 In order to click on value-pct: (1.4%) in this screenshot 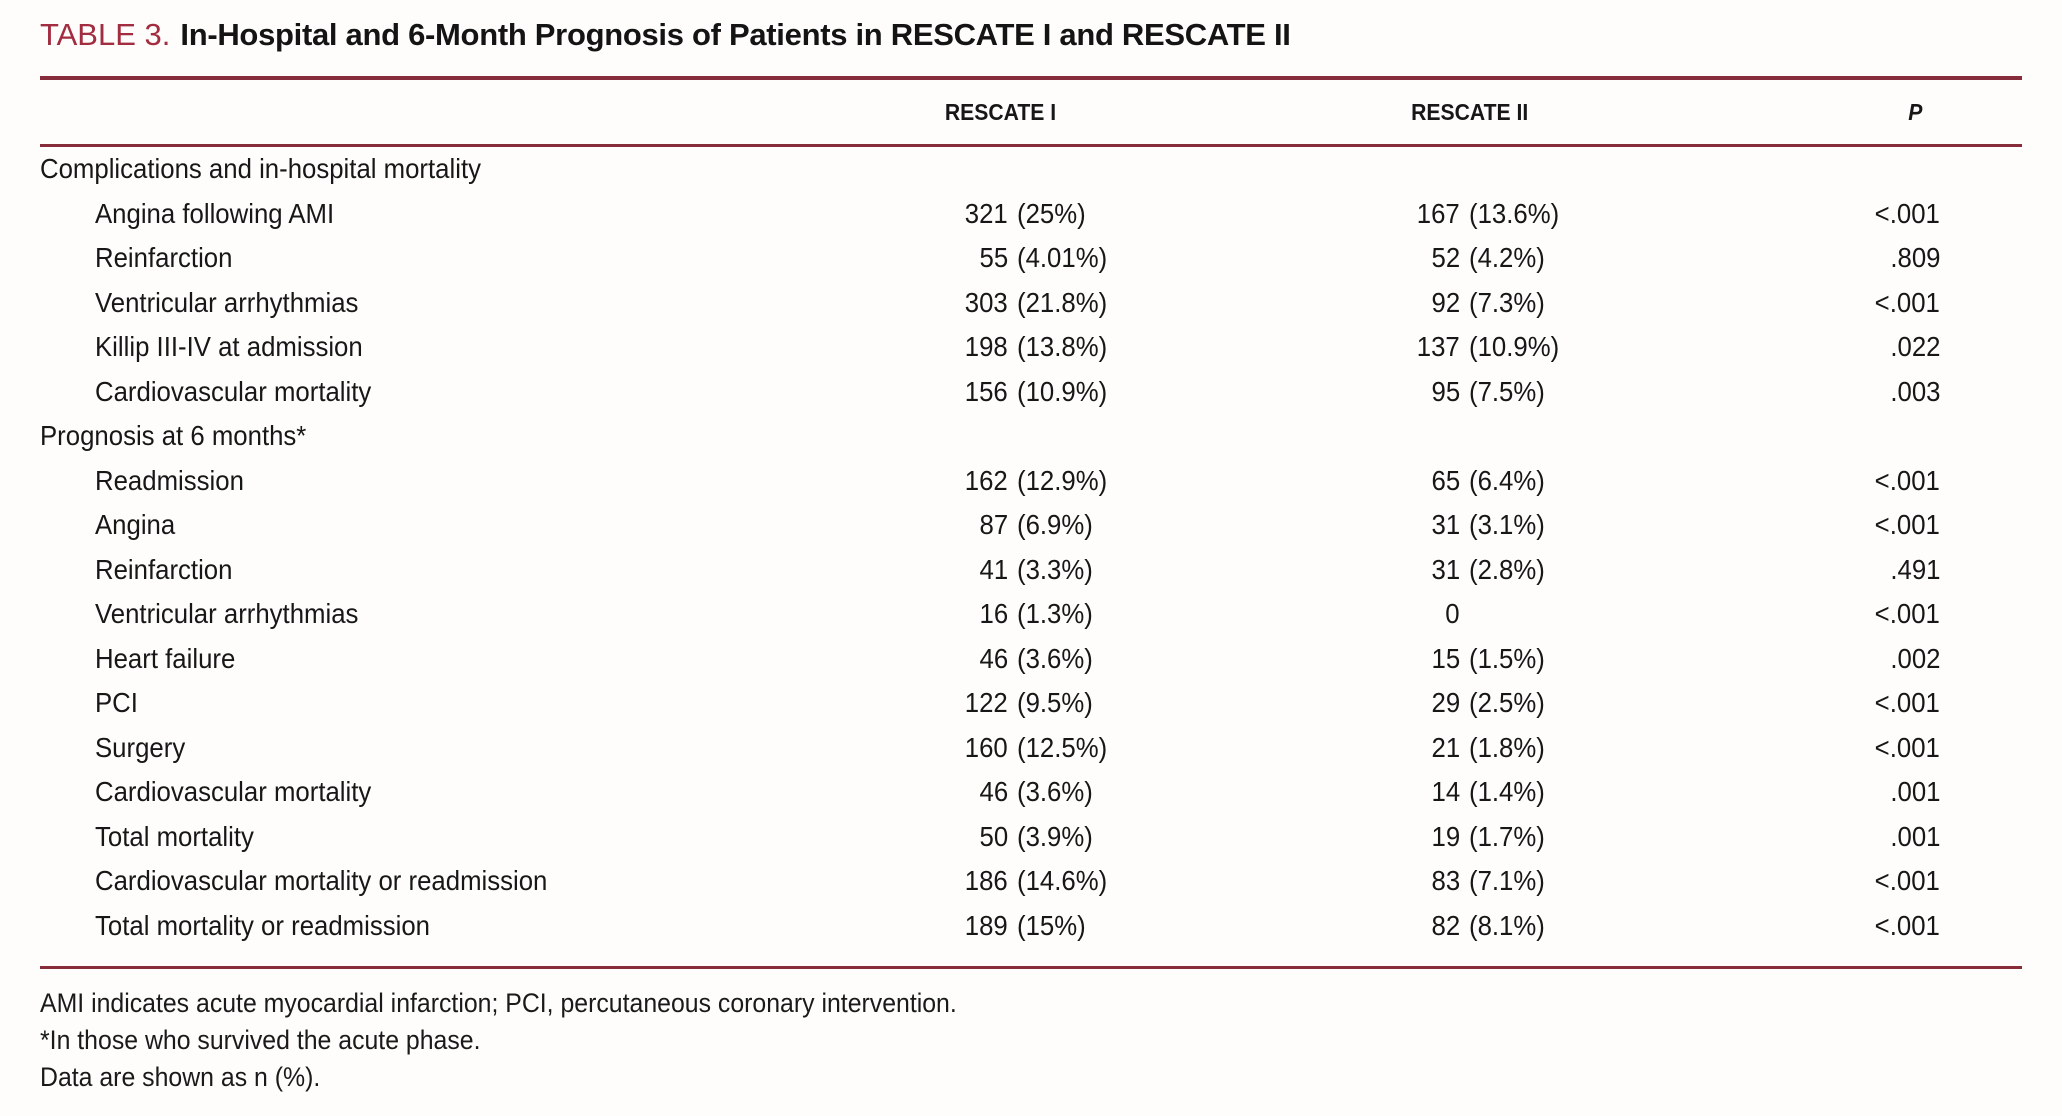, I will do `click(1507, 792)`.